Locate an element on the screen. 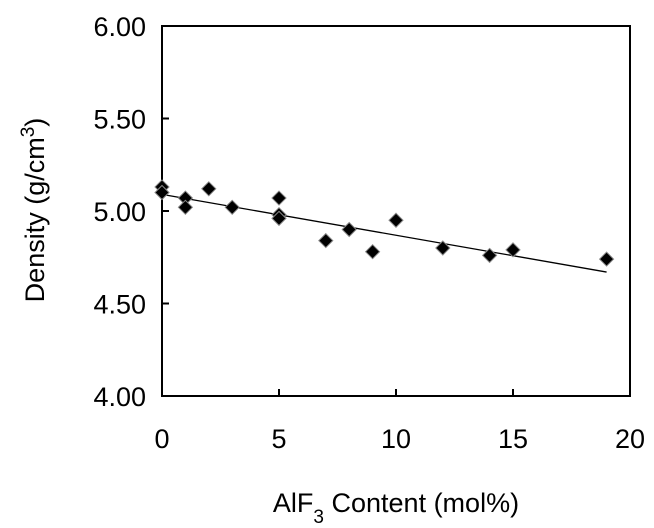 This screenshot has width=654, height=528. x-tick-label: 10 is located at coordinates (396, 439).